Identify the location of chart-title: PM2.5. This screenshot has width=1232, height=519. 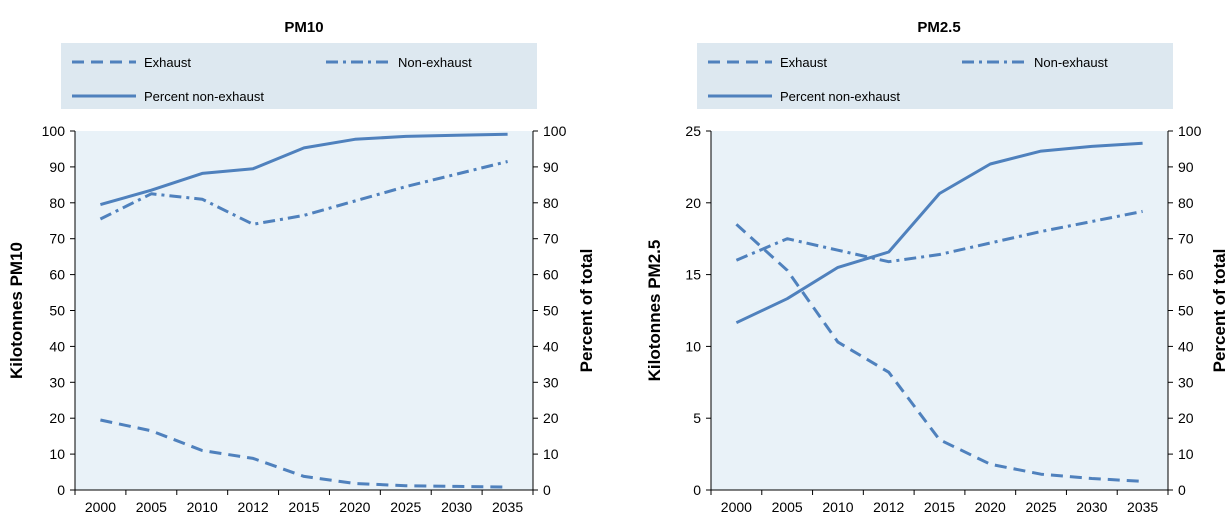
(938, 27).